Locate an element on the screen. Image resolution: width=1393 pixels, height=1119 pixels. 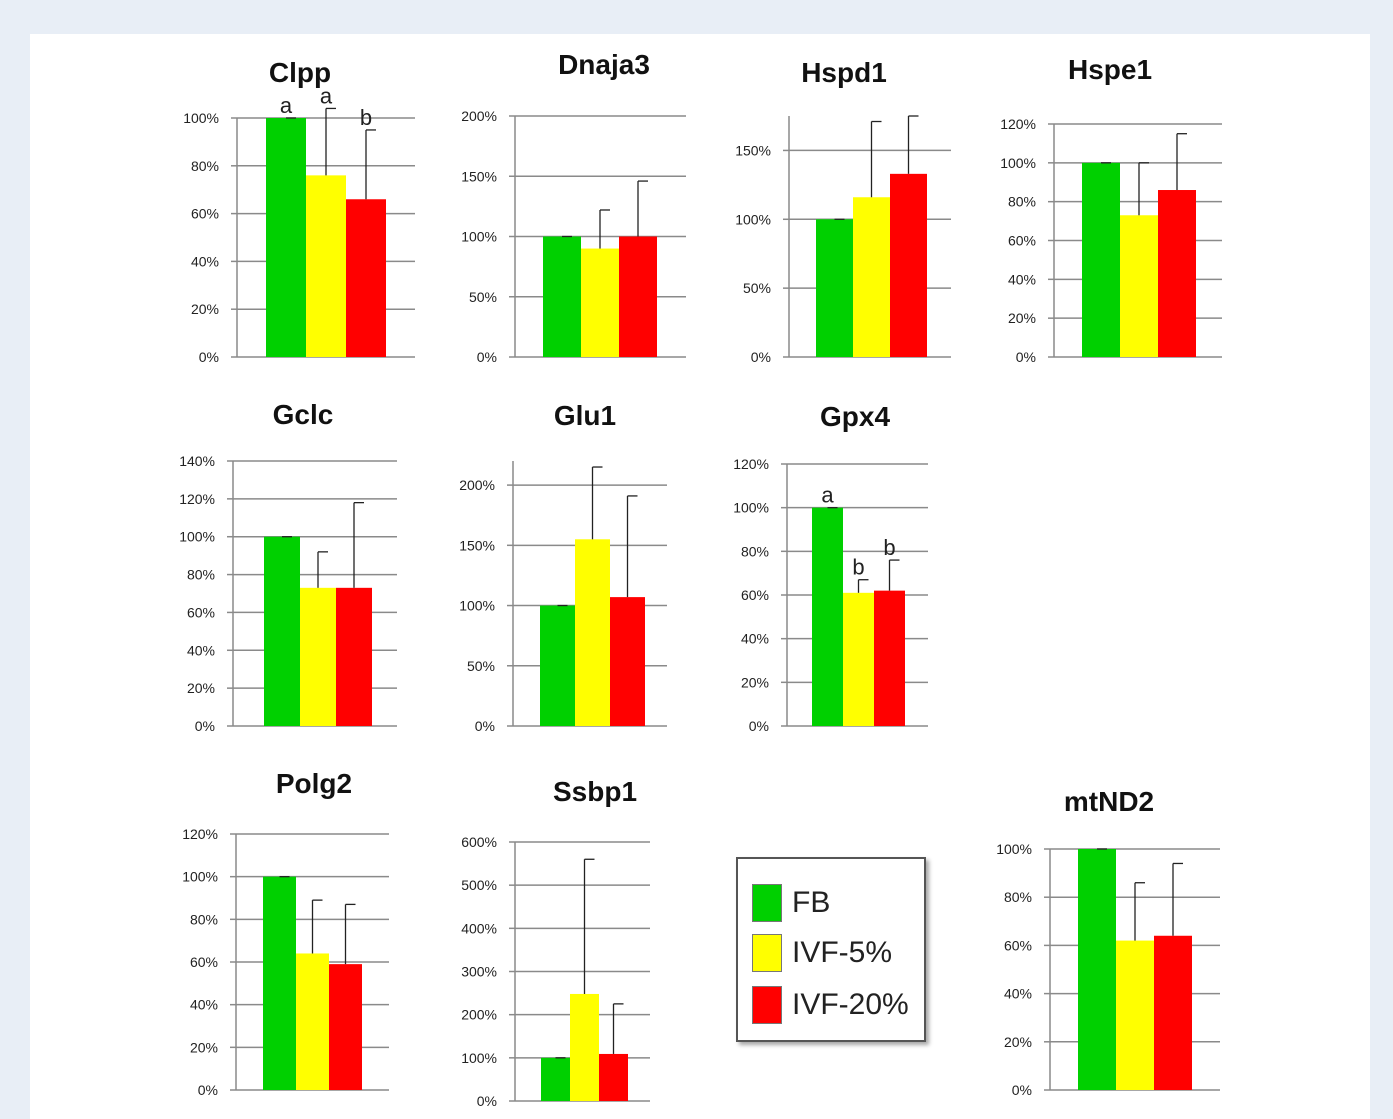
chart-hspd1: 0% 50% 100% 150% Hspd1 is located at coordinates (843, 211).